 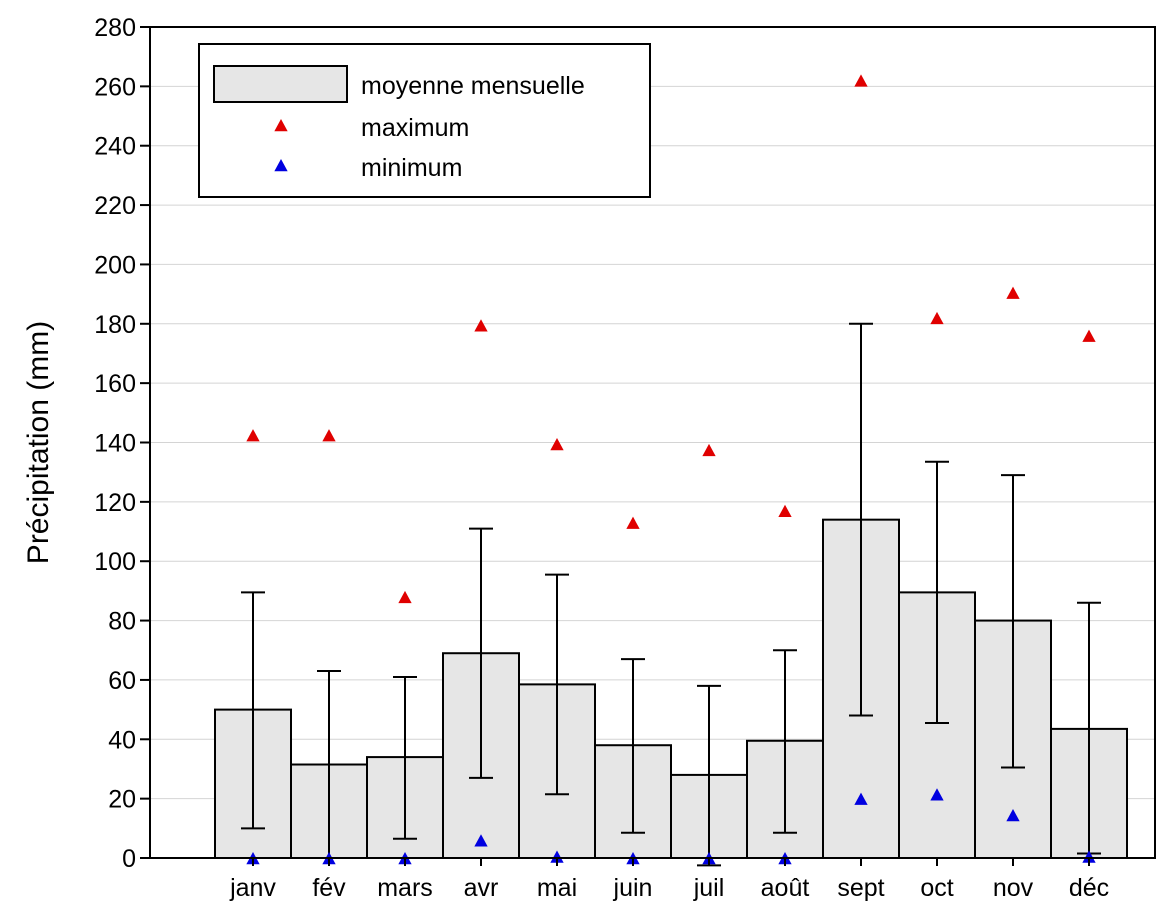 I want to click on legend-max-triangle-icon, so click(x=281, y=125).